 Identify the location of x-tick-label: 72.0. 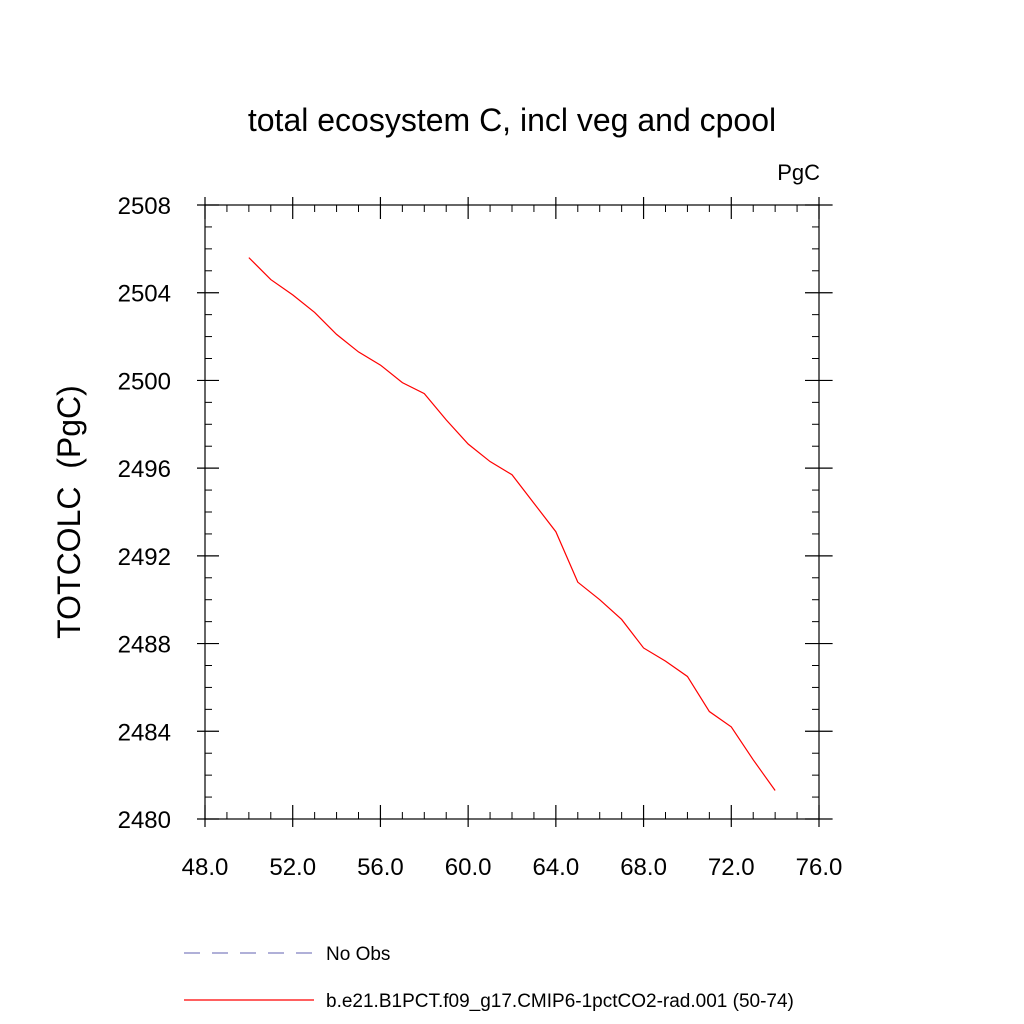
(731, 867).